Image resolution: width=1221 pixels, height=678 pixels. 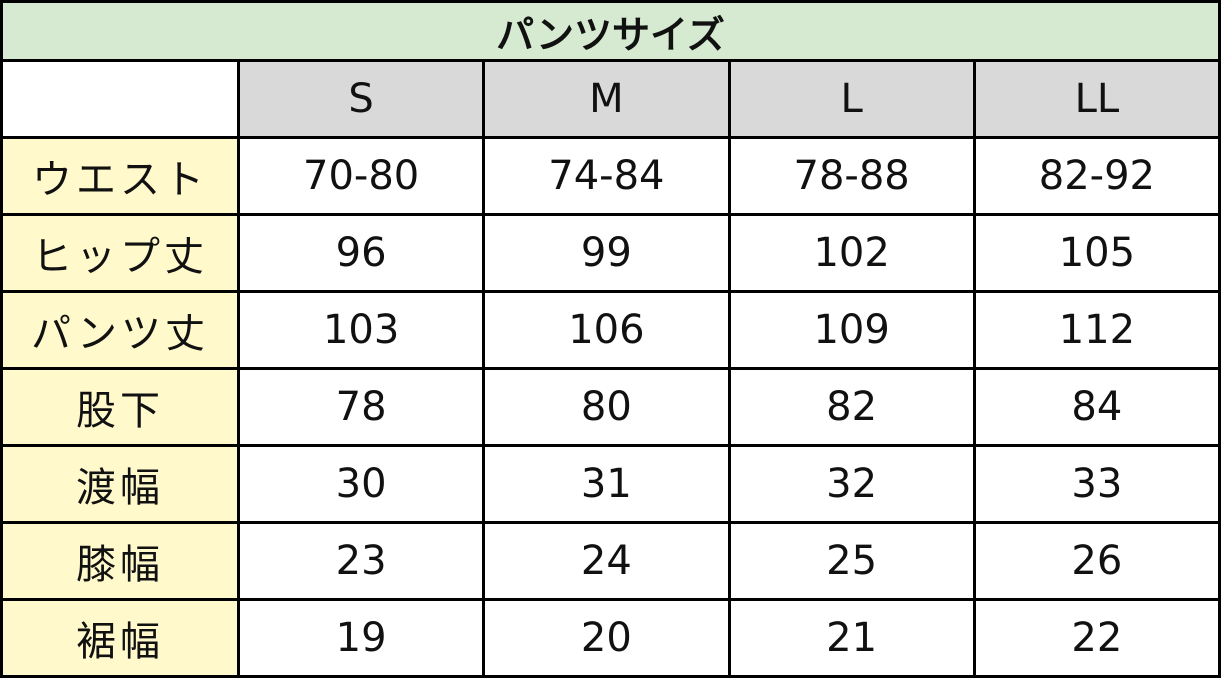 What do you see at coordinates (606, 484) in the screenshot?
I see `value-cell: 31` at bounding box center [606, 484].